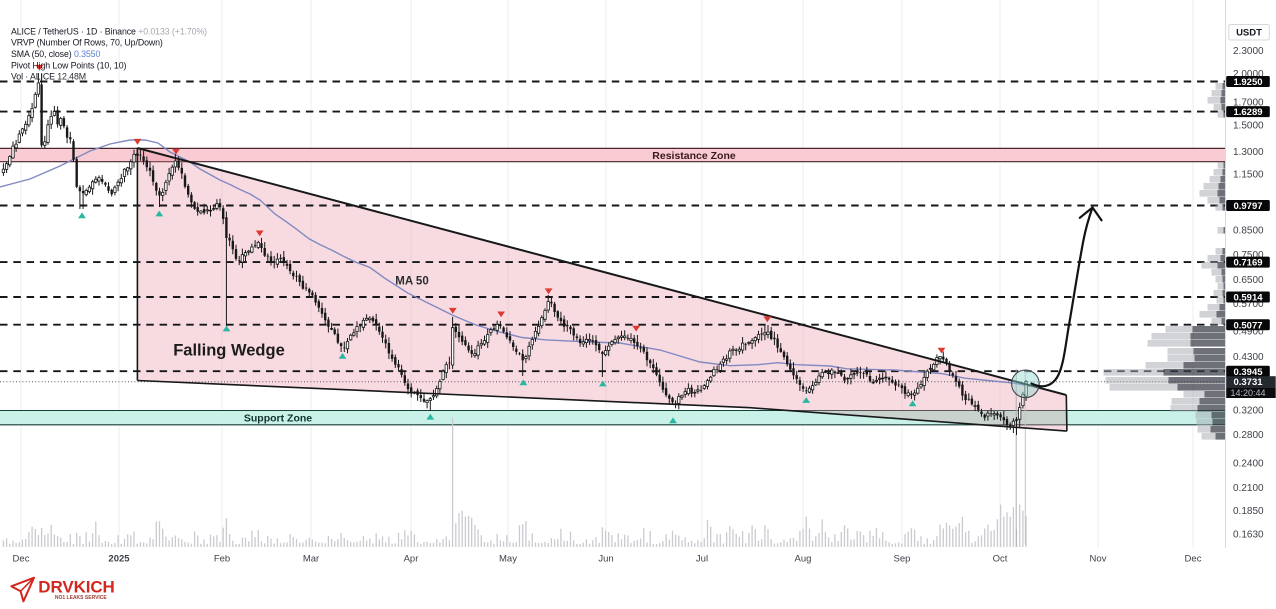  Describe the element at coordinates (1248, 463) in the screenshot. I see `svg-text: 0.2400` at that location.